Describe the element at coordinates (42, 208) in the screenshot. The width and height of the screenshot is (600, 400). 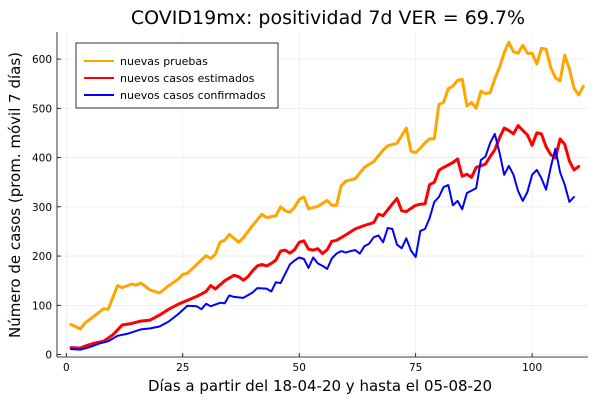
I see `y-tick-label: 300` at that location.